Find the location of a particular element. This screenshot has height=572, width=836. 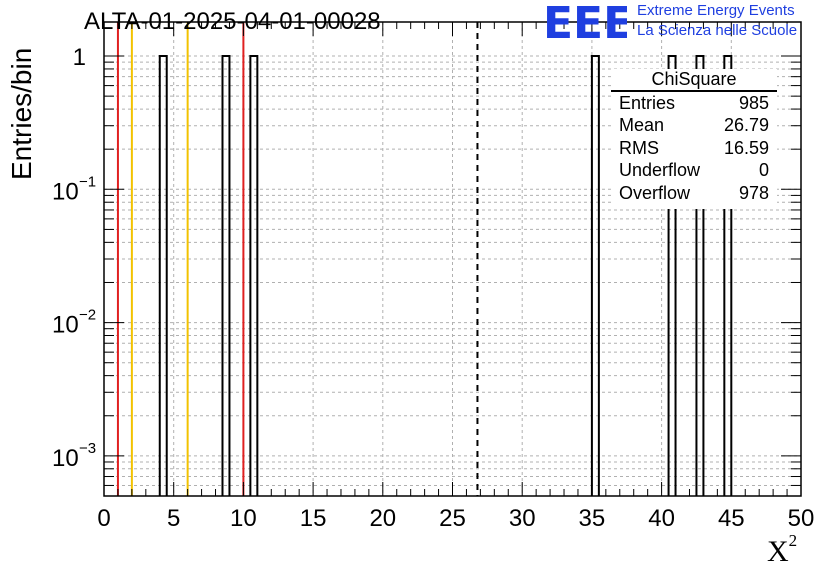

eee-logo: EEE is located at coordinates (585, 23).